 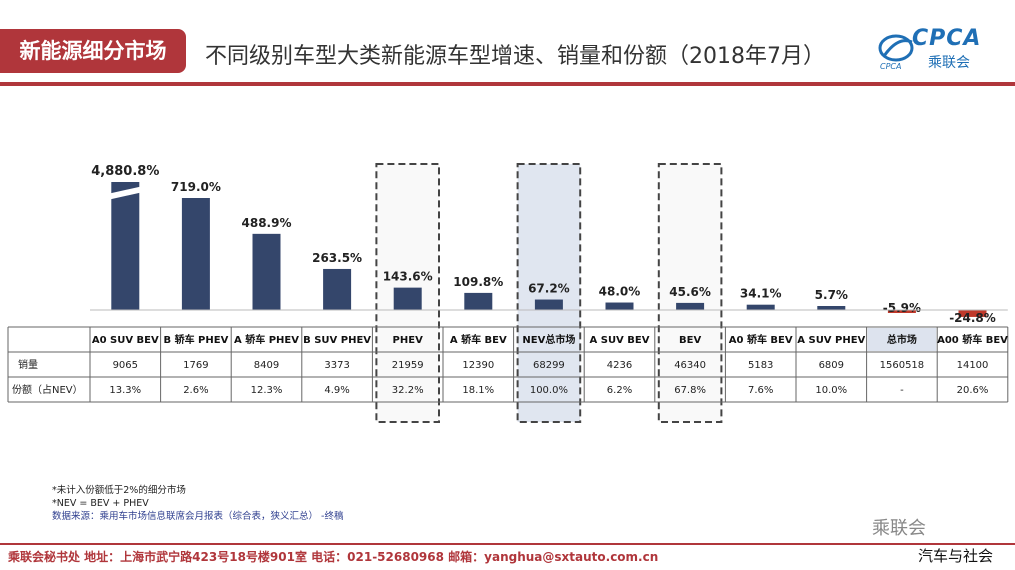 I want to click on category-label: BEV, so click(x=690, y=340).